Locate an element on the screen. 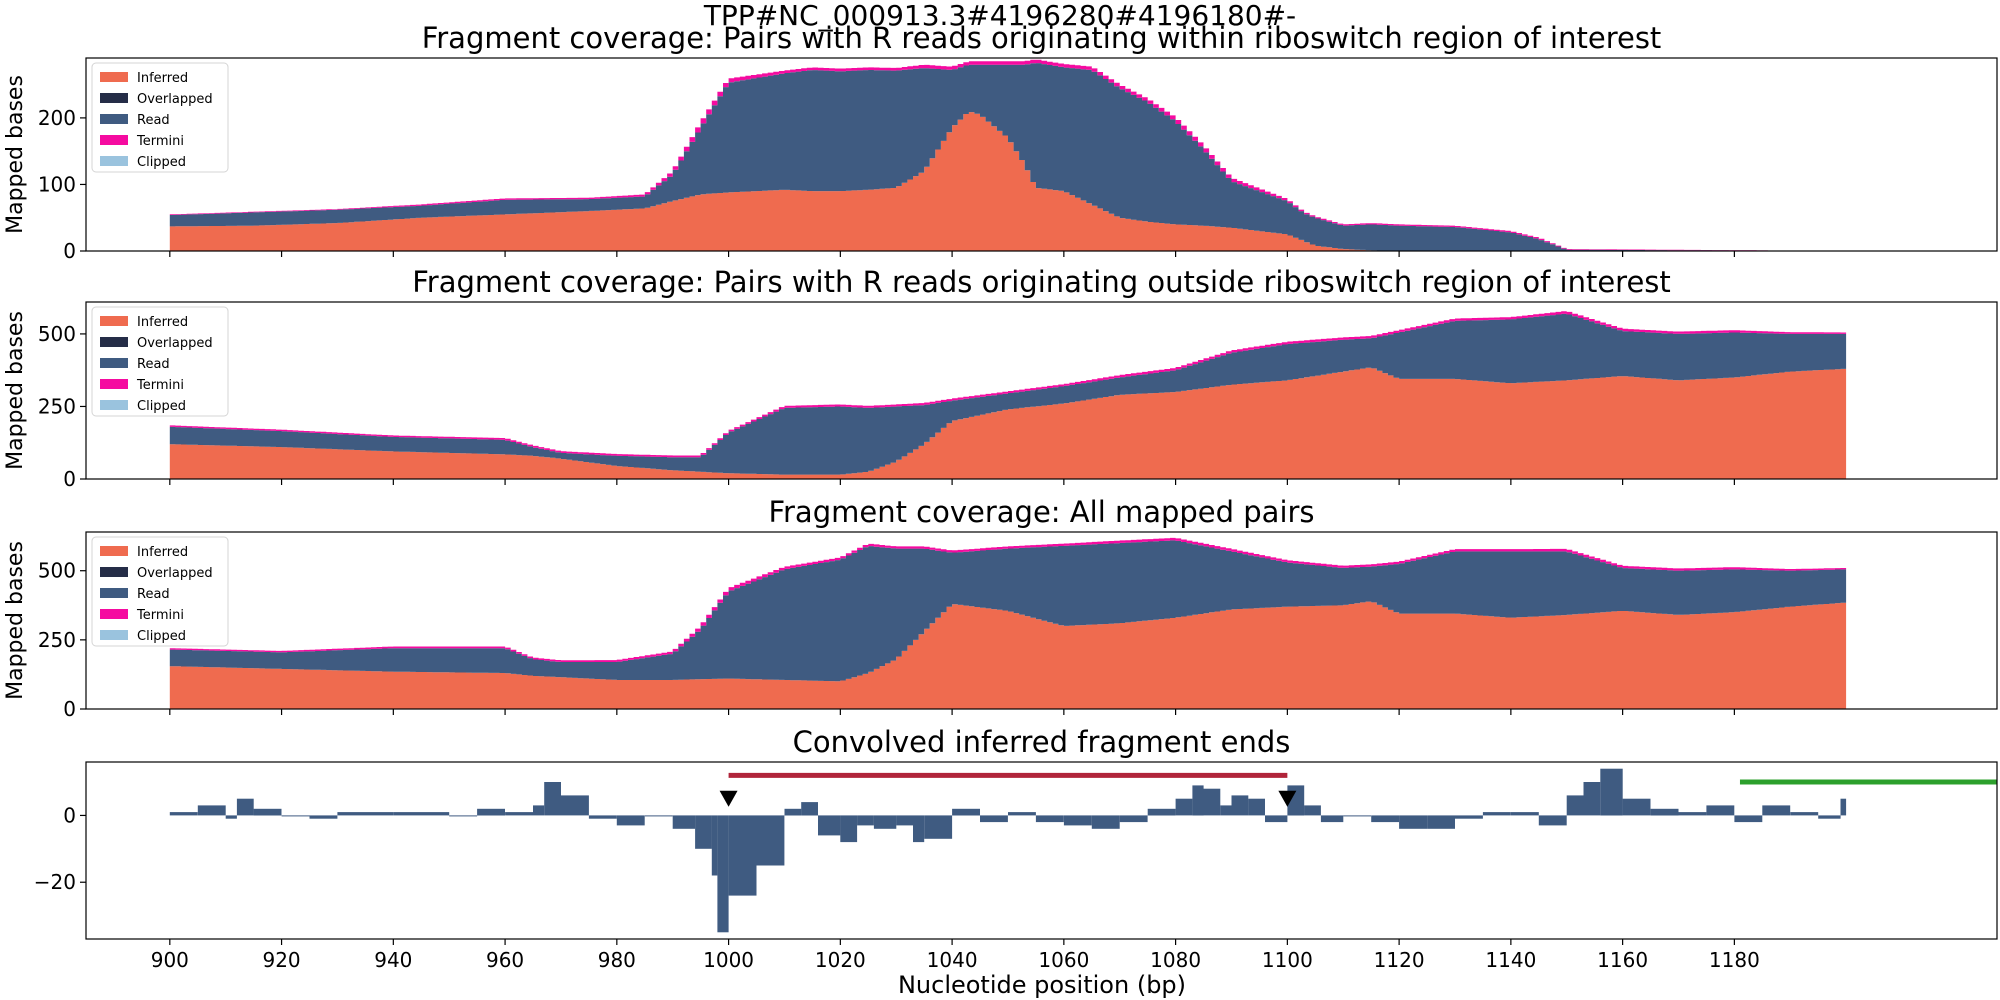 The width and height of the screenshot is (2000, 1000). y-tick-label: 200 is located at coordinates (57, 118).